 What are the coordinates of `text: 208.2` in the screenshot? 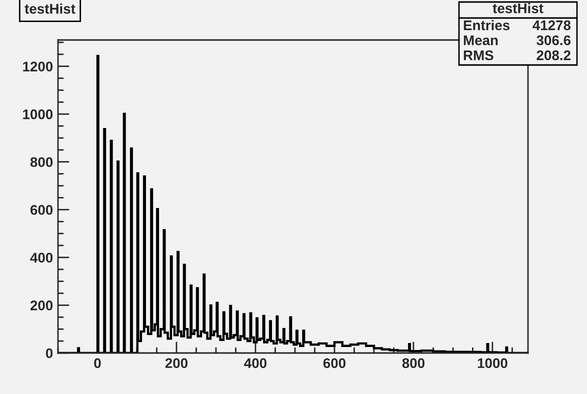 It's located at (553, 55).